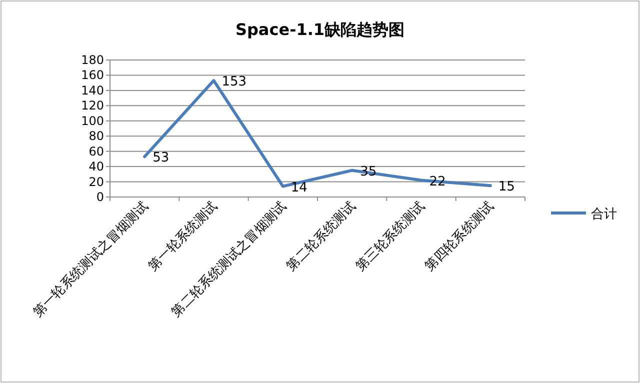 This screenshot has height=383, width=640. I want to click on y-tick-label: 100, so click(92, 121).